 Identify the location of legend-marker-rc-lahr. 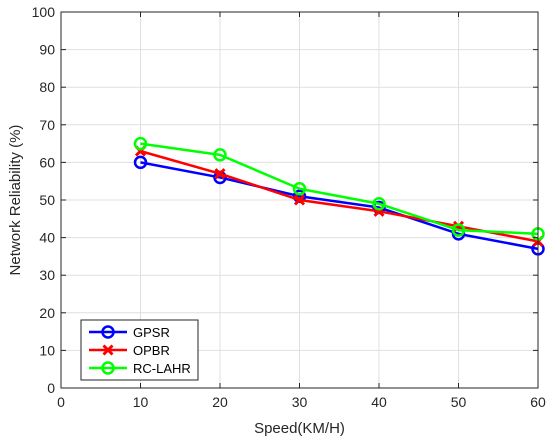
(108, 368).